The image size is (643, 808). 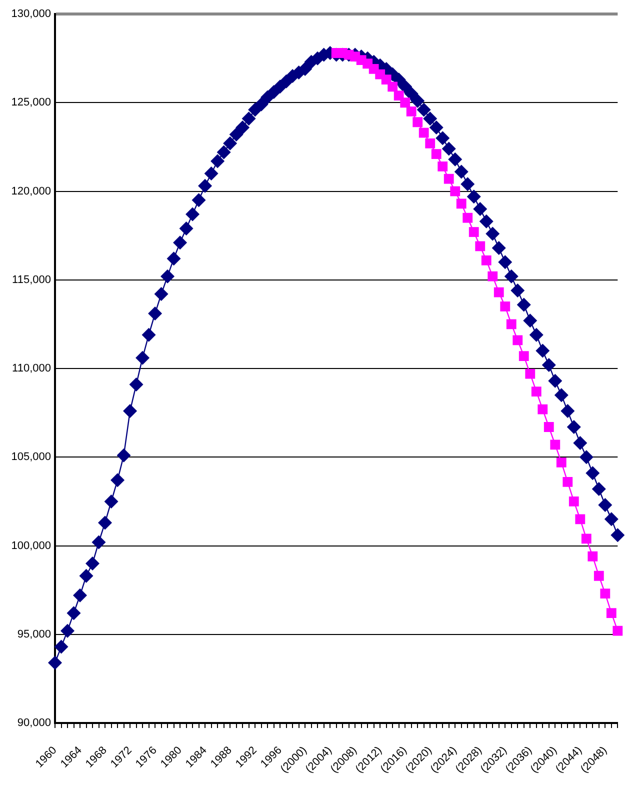 What do you see at coordinates (31, 457) in the screenshot?
I see `y-tick-label: 105,000` at bounding box center [31, 457].